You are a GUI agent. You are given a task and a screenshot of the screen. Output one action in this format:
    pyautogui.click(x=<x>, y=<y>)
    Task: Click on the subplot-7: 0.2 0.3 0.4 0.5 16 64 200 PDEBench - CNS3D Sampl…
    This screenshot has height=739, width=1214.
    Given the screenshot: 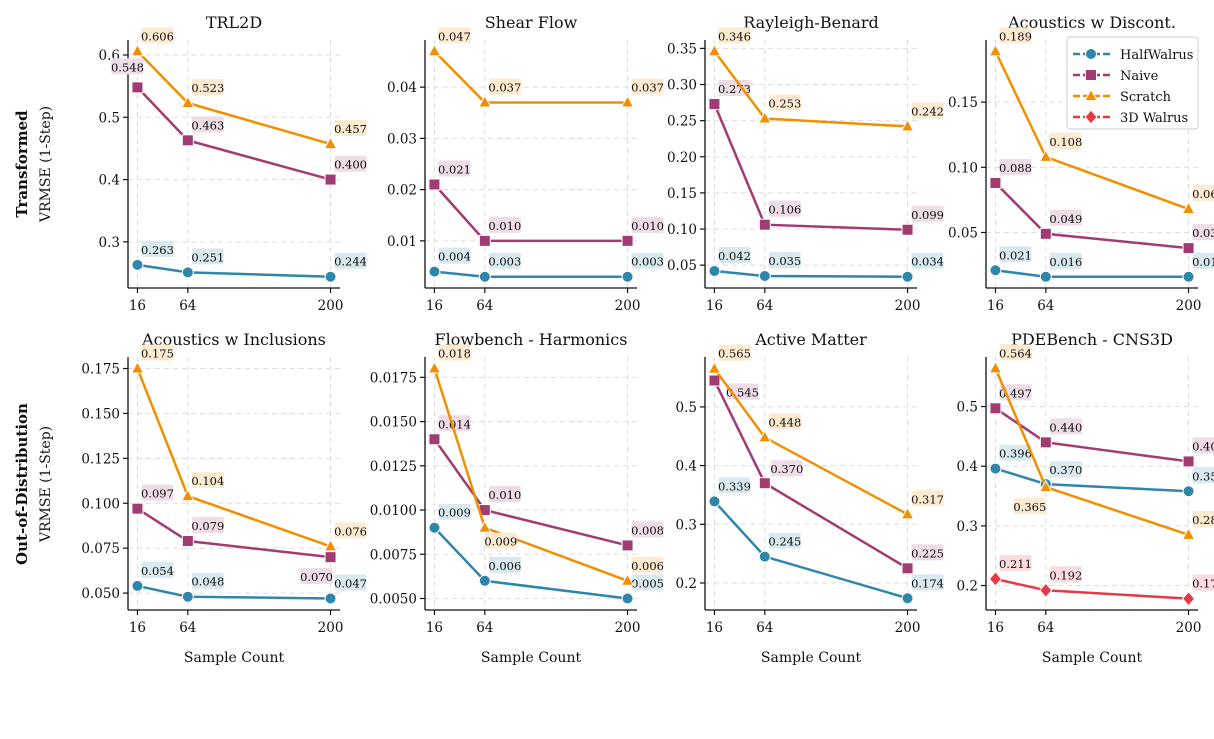 What is the action you would take?
    pyautogui.click(x=1085, y=498)
    